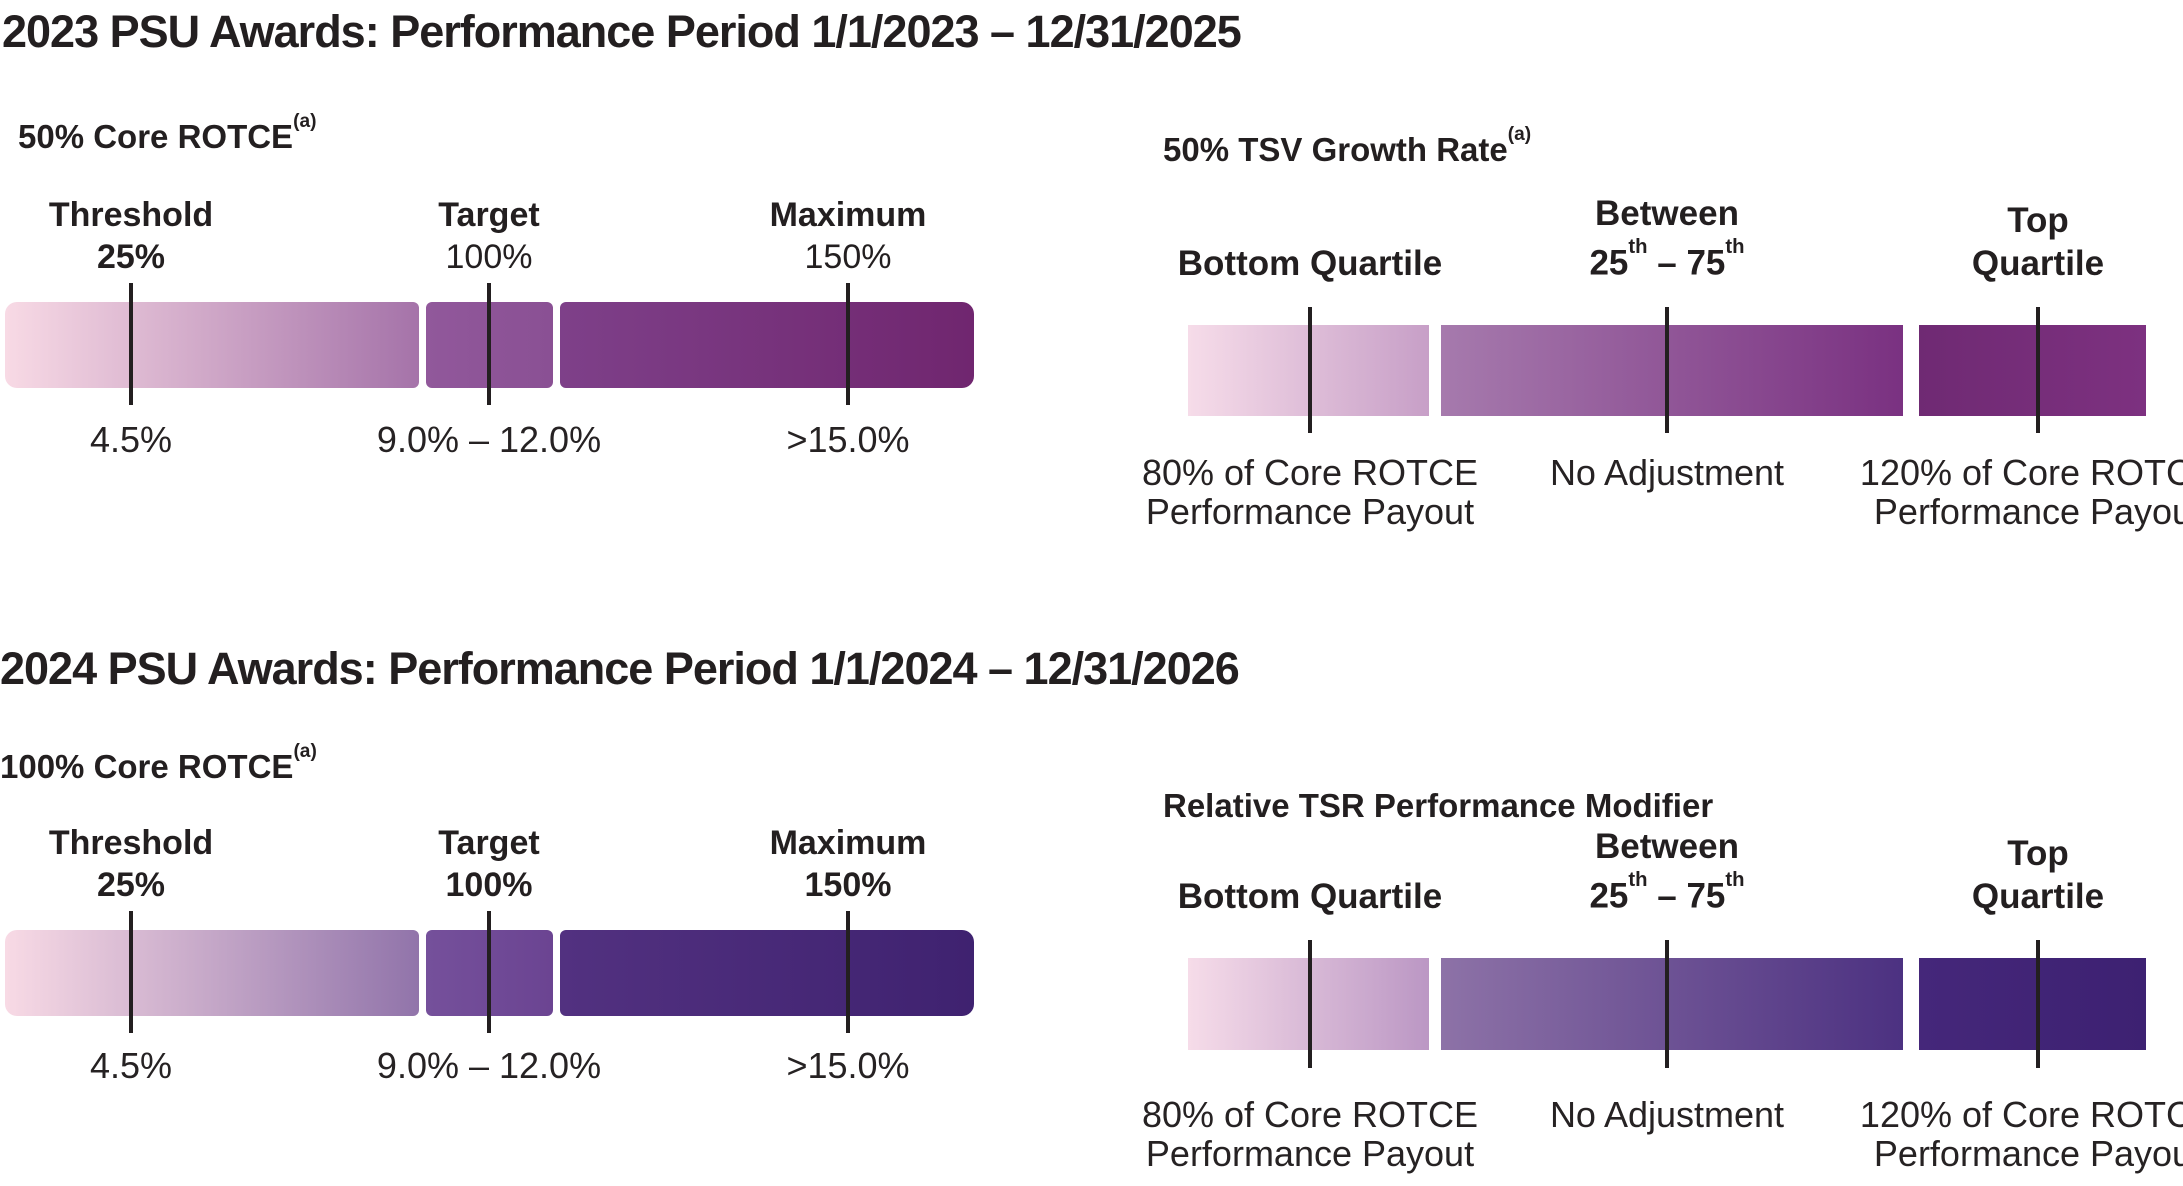 This screenshot has width=2183, height=1186. I want to click on chart-title-text: Relative TSR Performance Modifier, so click(1438, 805).